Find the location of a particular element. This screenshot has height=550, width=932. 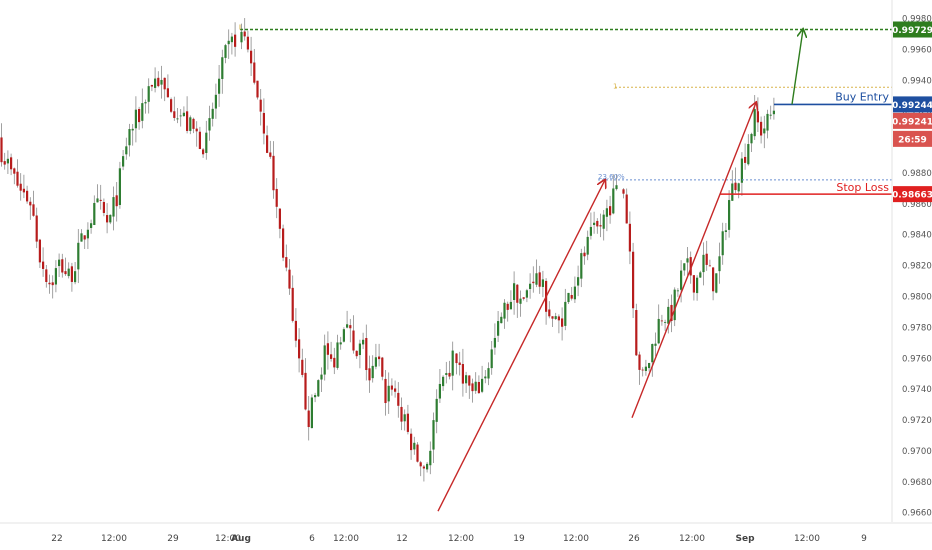

last-price-tag-box is located at coordinates (912, 120).